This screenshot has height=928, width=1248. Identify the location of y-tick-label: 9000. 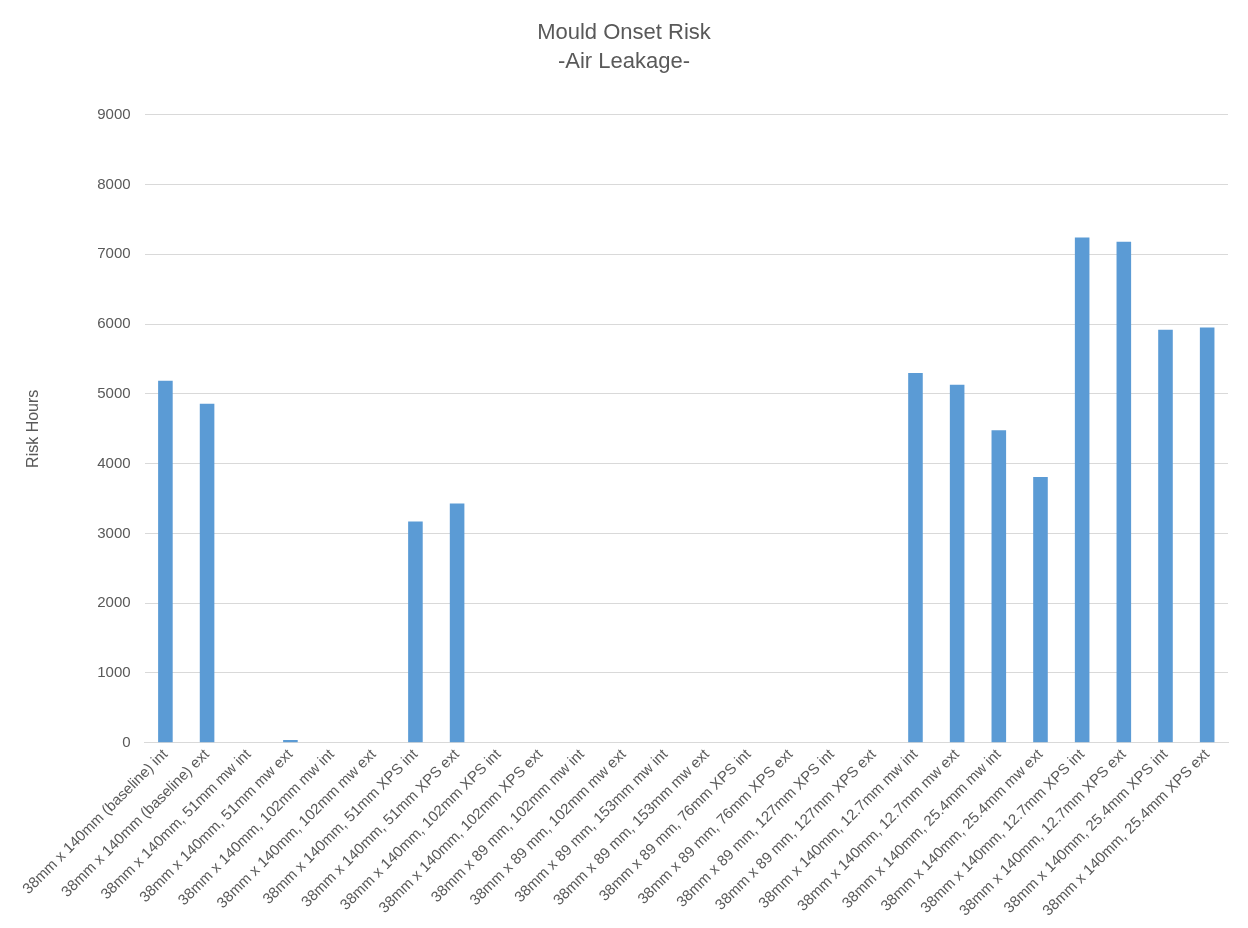
(114, 113).